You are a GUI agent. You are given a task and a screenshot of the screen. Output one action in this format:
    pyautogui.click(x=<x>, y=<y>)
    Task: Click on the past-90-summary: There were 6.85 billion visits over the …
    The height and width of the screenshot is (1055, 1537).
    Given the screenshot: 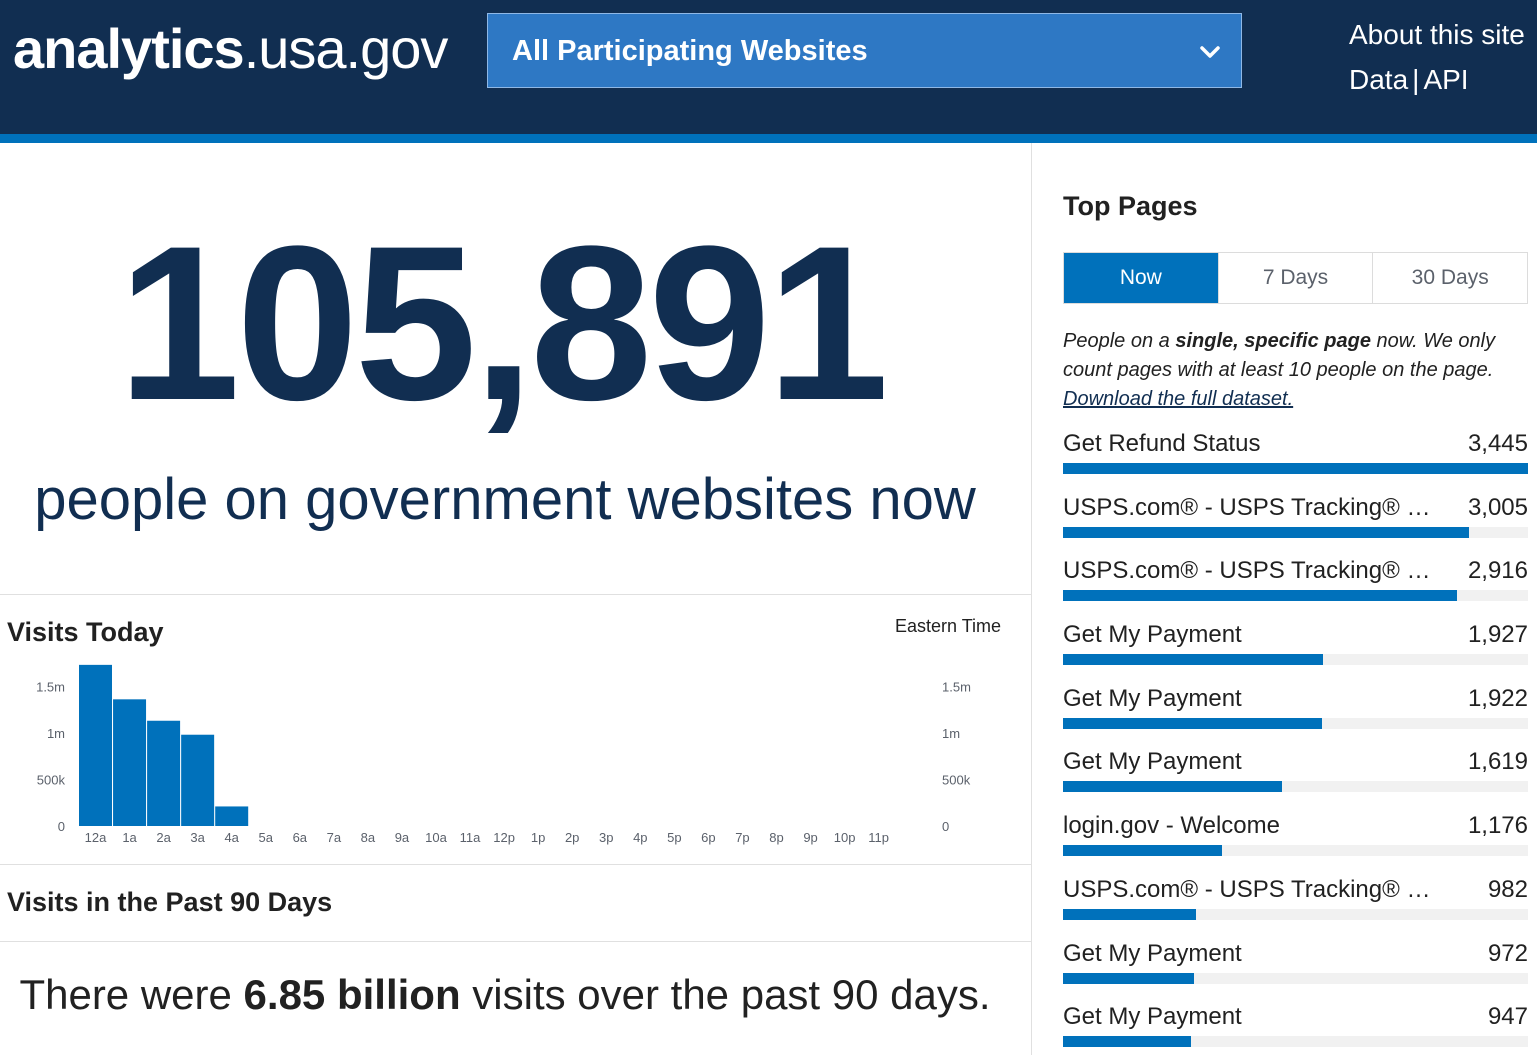 What is the action you would take?
    pyautogui.click(x=505, y=995)
    